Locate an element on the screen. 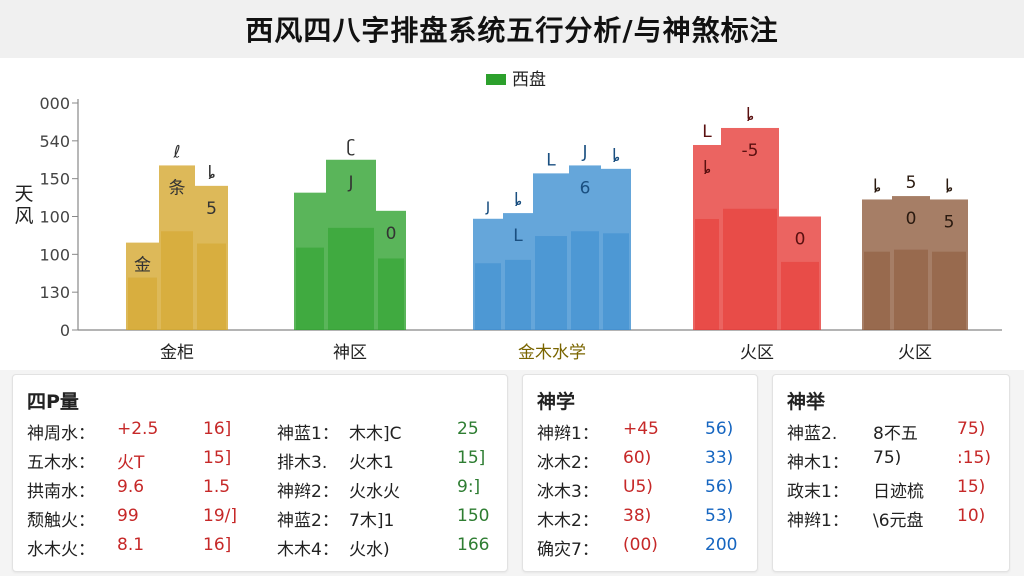 This screenshot has height=576, width=1024. panel-cell: 火水火 is located at coordinates (374, 492).